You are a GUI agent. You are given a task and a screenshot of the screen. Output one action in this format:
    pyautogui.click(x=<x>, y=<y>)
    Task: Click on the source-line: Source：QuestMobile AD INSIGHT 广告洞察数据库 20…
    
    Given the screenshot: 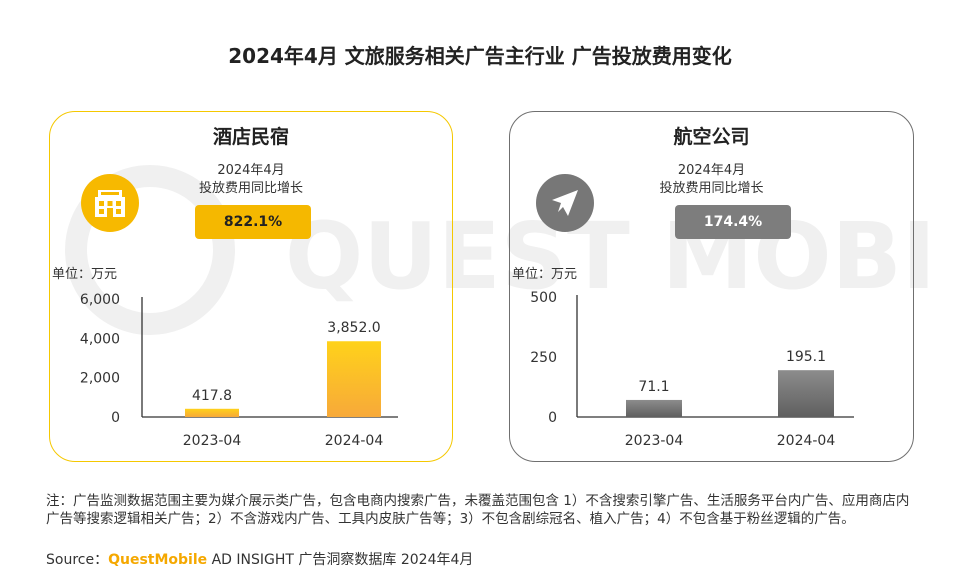 What is the action you would take?
    pyautogui.click(x=259, y=559)
    